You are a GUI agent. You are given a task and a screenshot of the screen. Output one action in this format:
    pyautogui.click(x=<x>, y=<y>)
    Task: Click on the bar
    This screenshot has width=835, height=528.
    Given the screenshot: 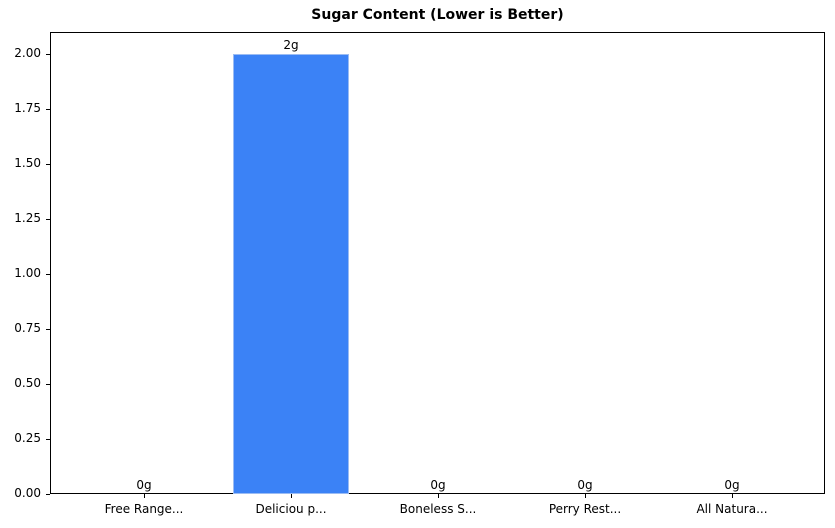 What is the action you would take?
    pyautogui.click(x=291, y=274)
    